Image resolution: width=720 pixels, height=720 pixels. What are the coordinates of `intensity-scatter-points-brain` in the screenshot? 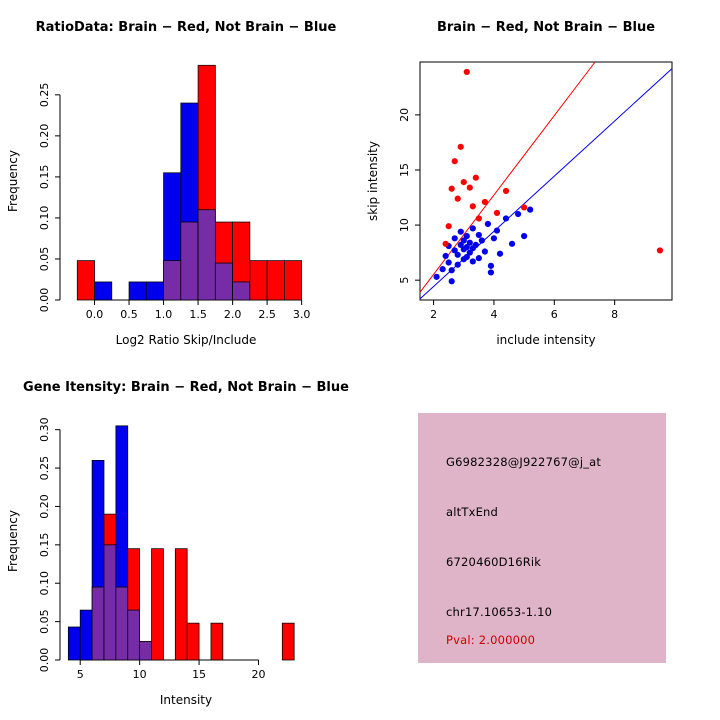 It's located at (553, 161).